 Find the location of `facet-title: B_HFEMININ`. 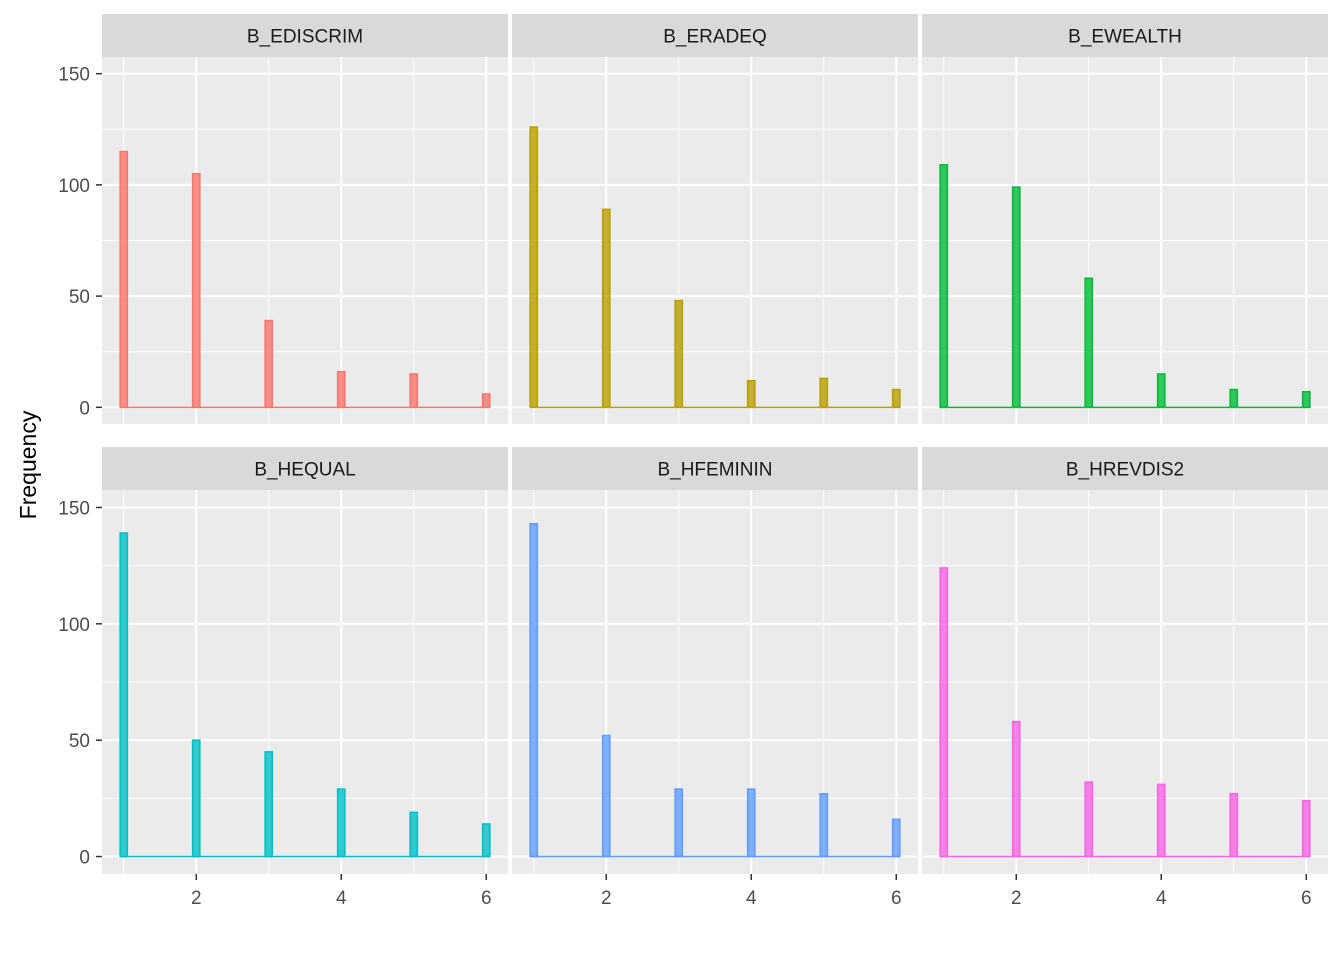

facet-title: B_HFEMININ is located at coordinates (714, 470).